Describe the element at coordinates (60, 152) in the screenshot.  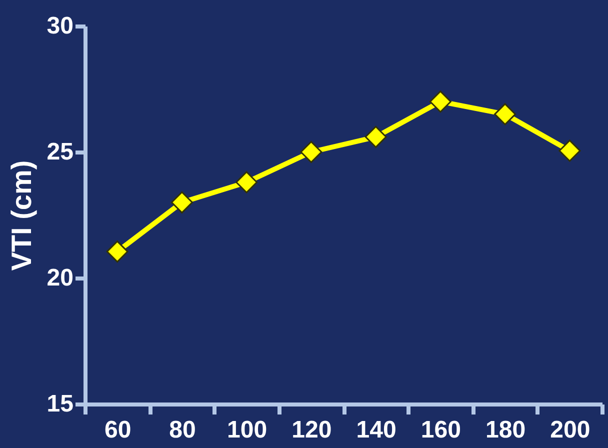
I see `y-tick-label: 25` at that location.